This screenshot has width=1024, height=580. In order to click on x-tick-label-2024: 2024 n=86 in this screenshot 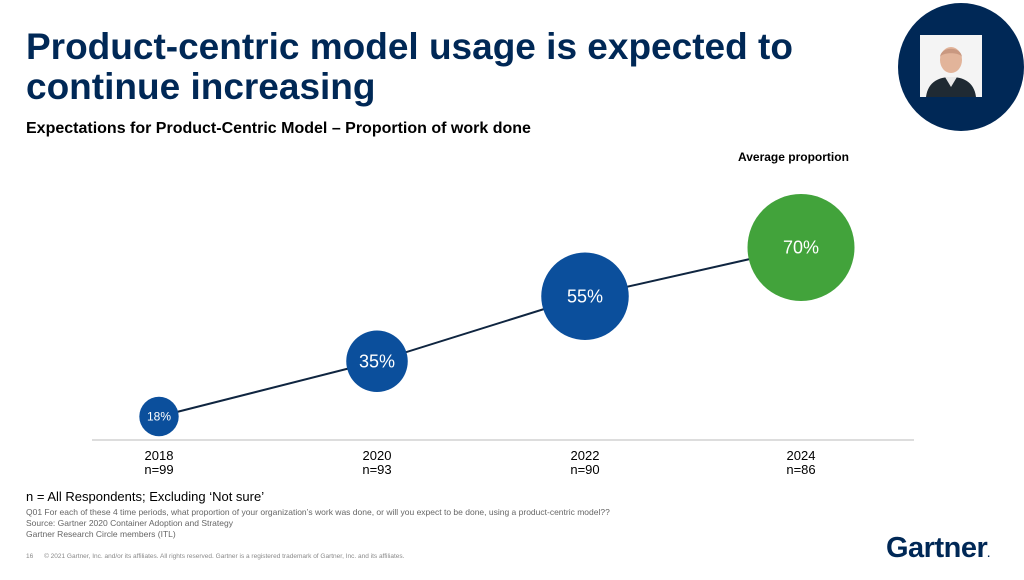, I will do `click(801, 463)`.